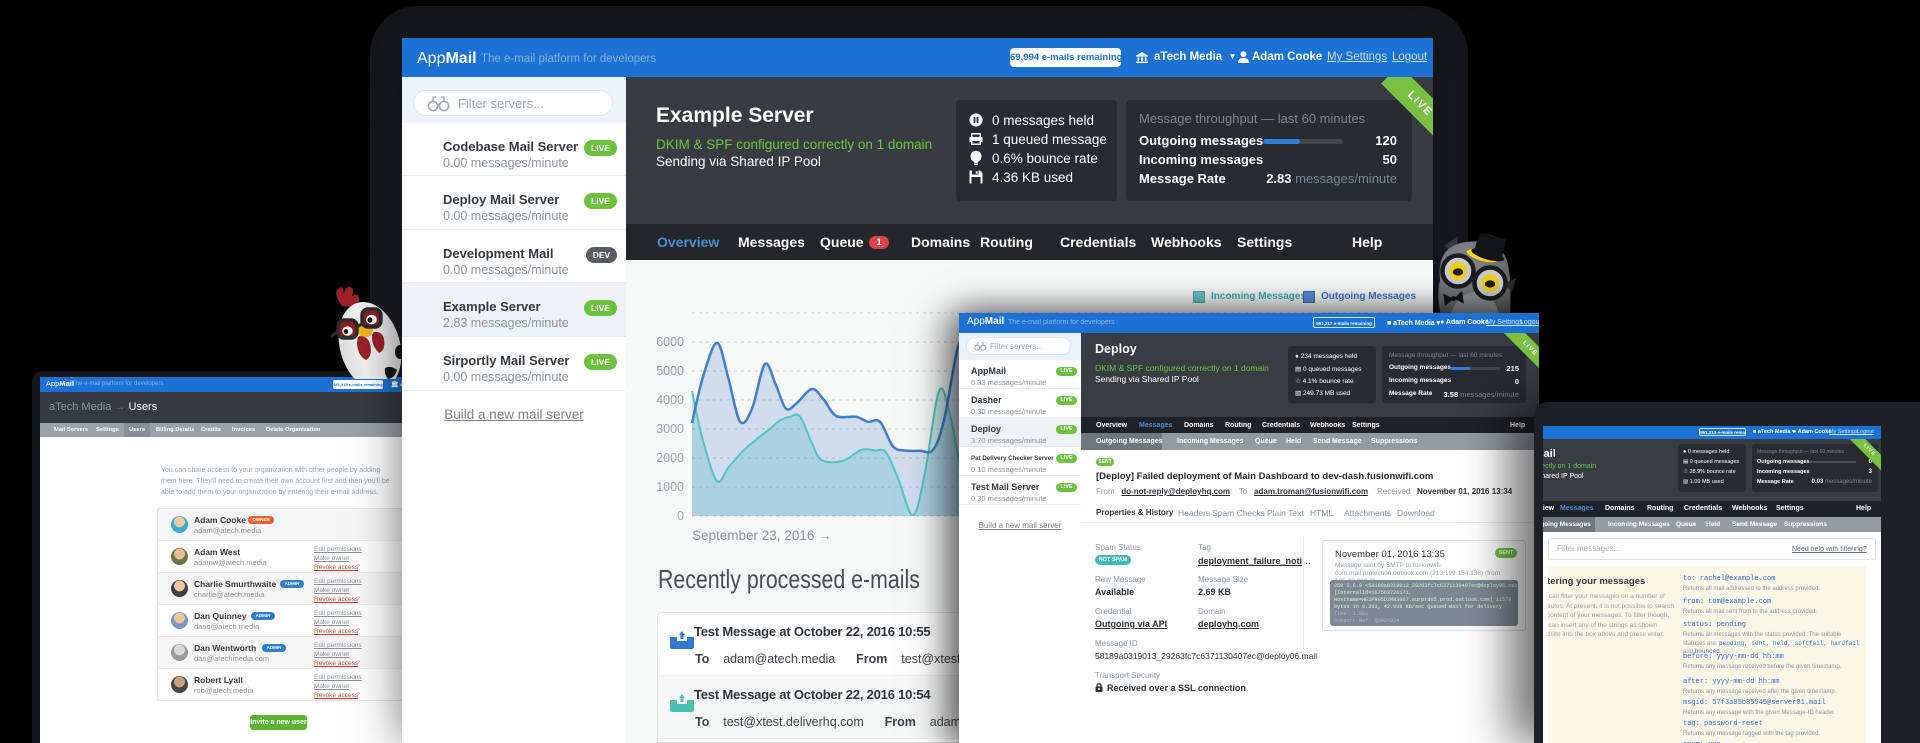  I want to click on svg-text: 0, so click(680, 516).